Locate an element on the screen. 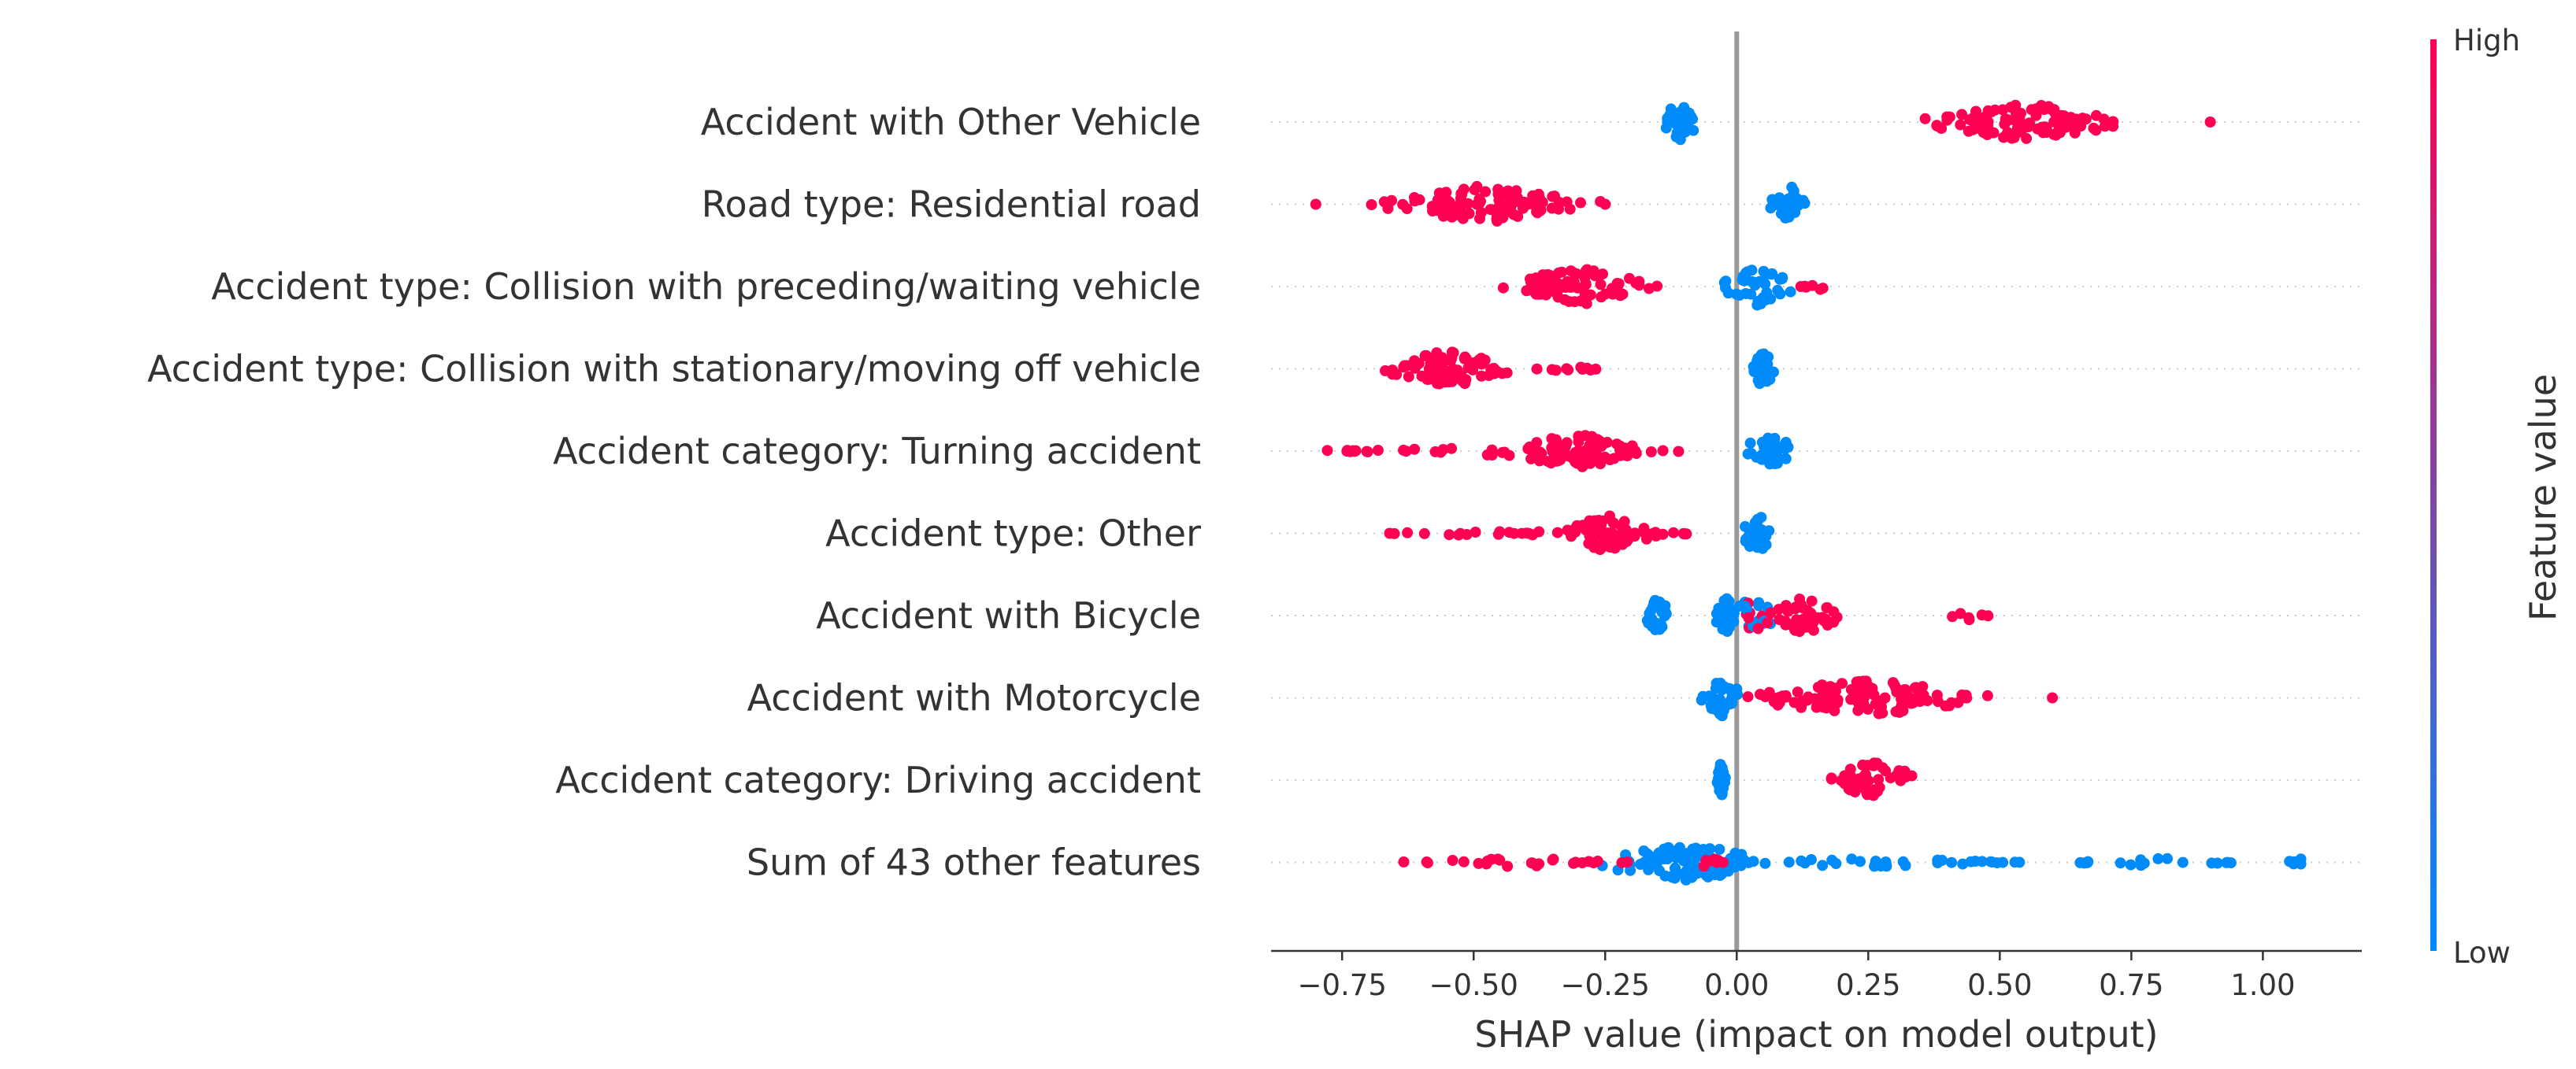 Image resolution: width=2576 pixels, height=1069 pixels. feature-label: Accident category: Turning accident is located at coordinates (877, 451).